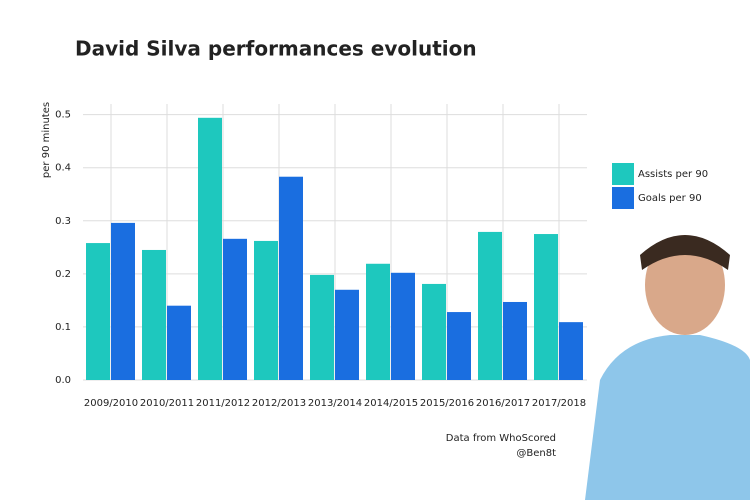 The image size is (750, 500). What do you see at coordinates (46, 140) in the screenshot?
I see `y-axis-label: per 90 minutes` at bounding box center [46, 140].